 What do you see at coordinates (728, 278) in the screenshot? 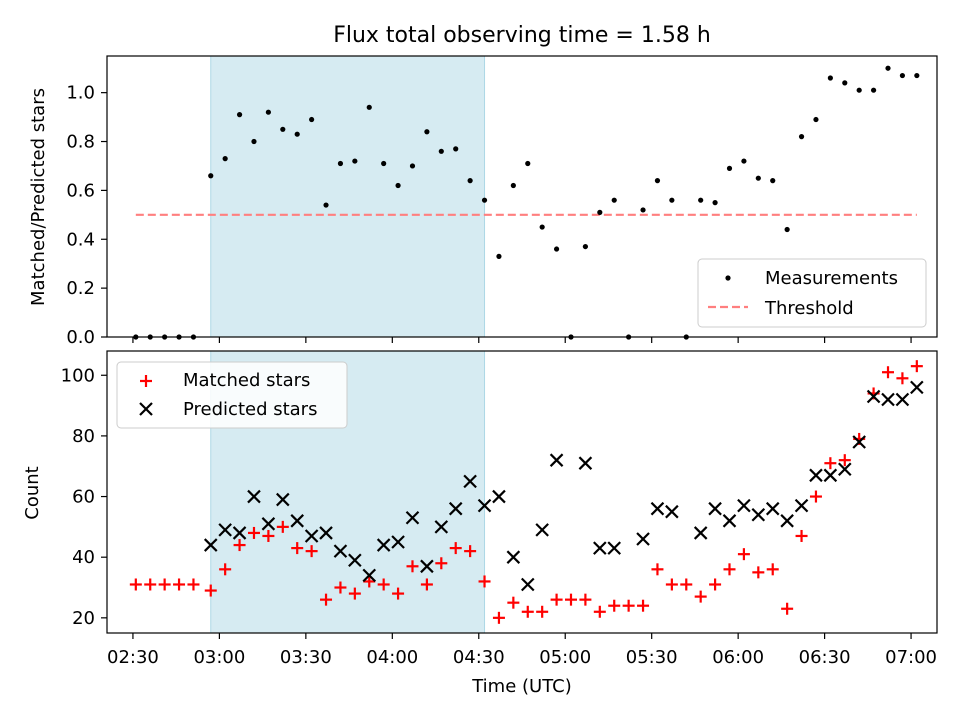
I see `legend-measurements-marker` at bounding box center [728, 278].